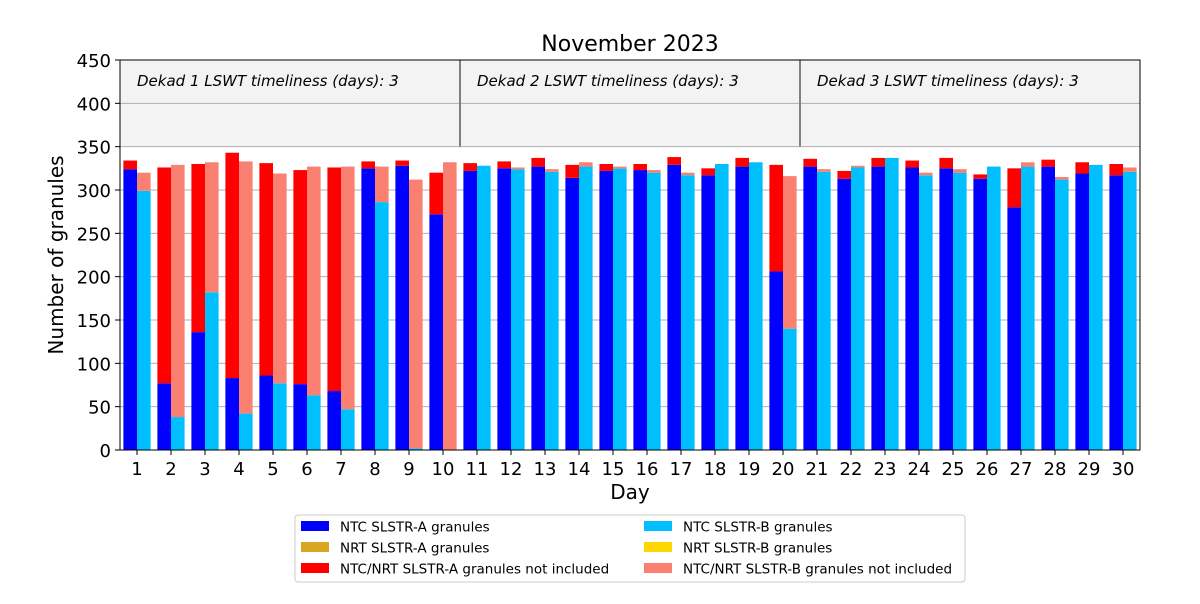  Describe the element at coordinates (94, 61) in the screenshot. I see `y-tick-label: 450` at that location.